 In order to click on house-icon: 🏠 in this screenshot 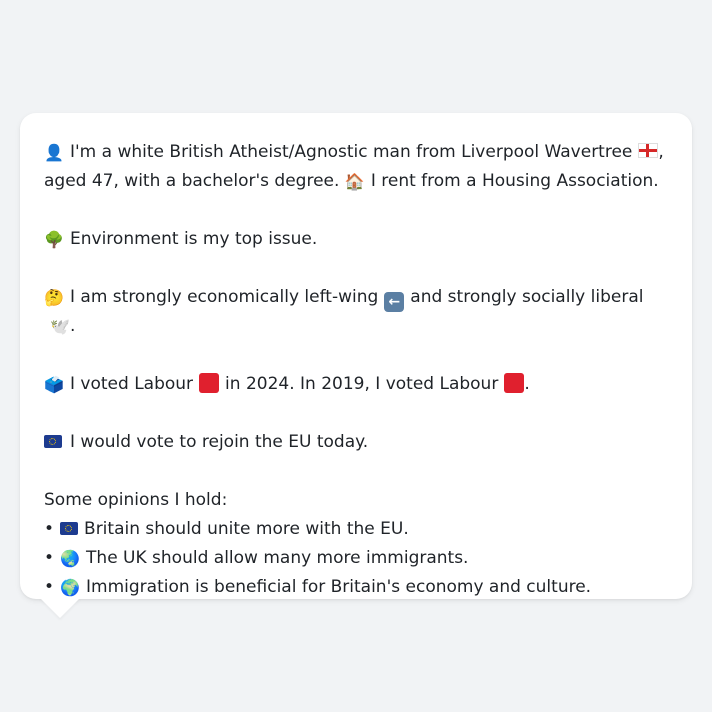, I will do `click(354, 181)`.